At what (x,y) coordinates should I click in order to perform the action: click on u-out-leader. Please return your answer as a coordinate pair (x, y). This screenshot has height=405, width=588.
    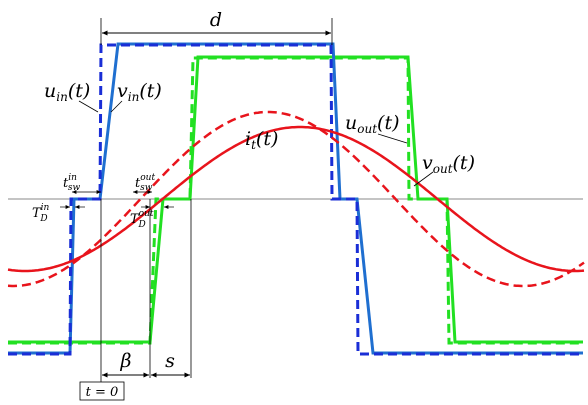
    Looking at the image, I should click on (392, 138).